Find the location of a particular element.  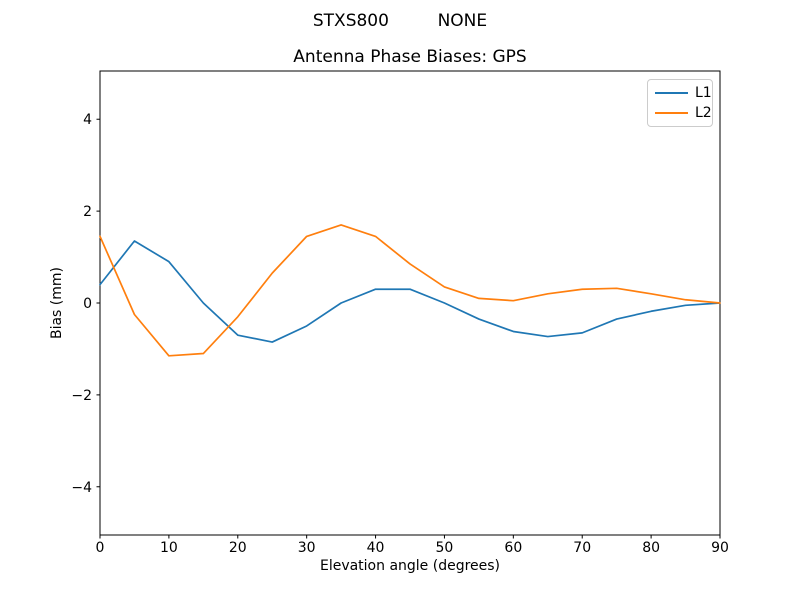

x-tick-label: 90 is located at coordinates (720, 548).